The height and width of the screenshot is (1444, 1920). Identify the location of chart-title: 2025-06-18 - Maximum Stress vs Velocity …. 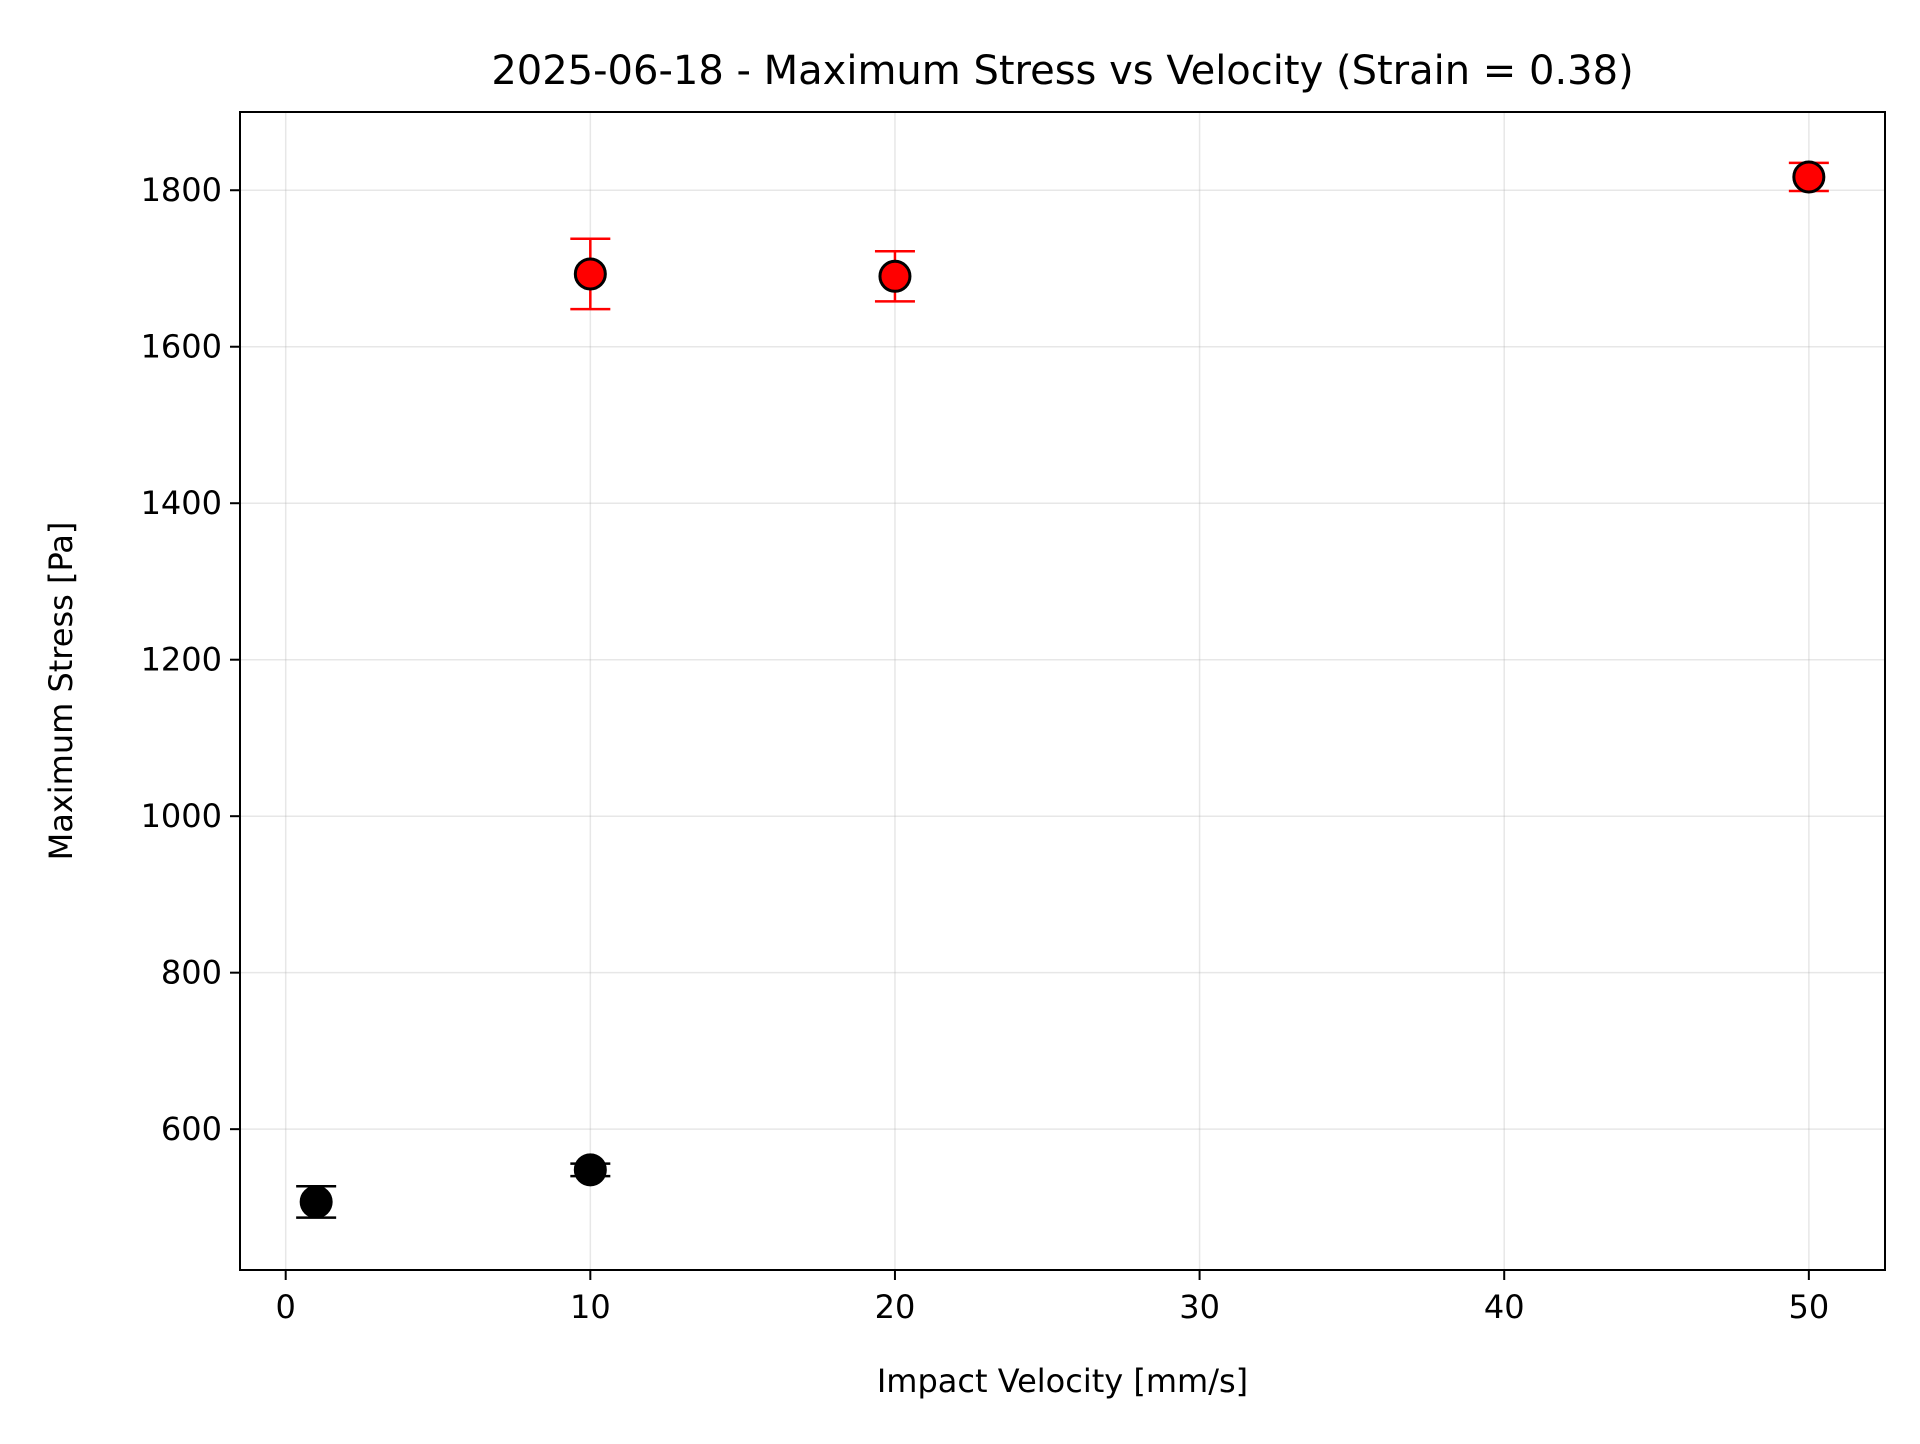
(1062, 71).